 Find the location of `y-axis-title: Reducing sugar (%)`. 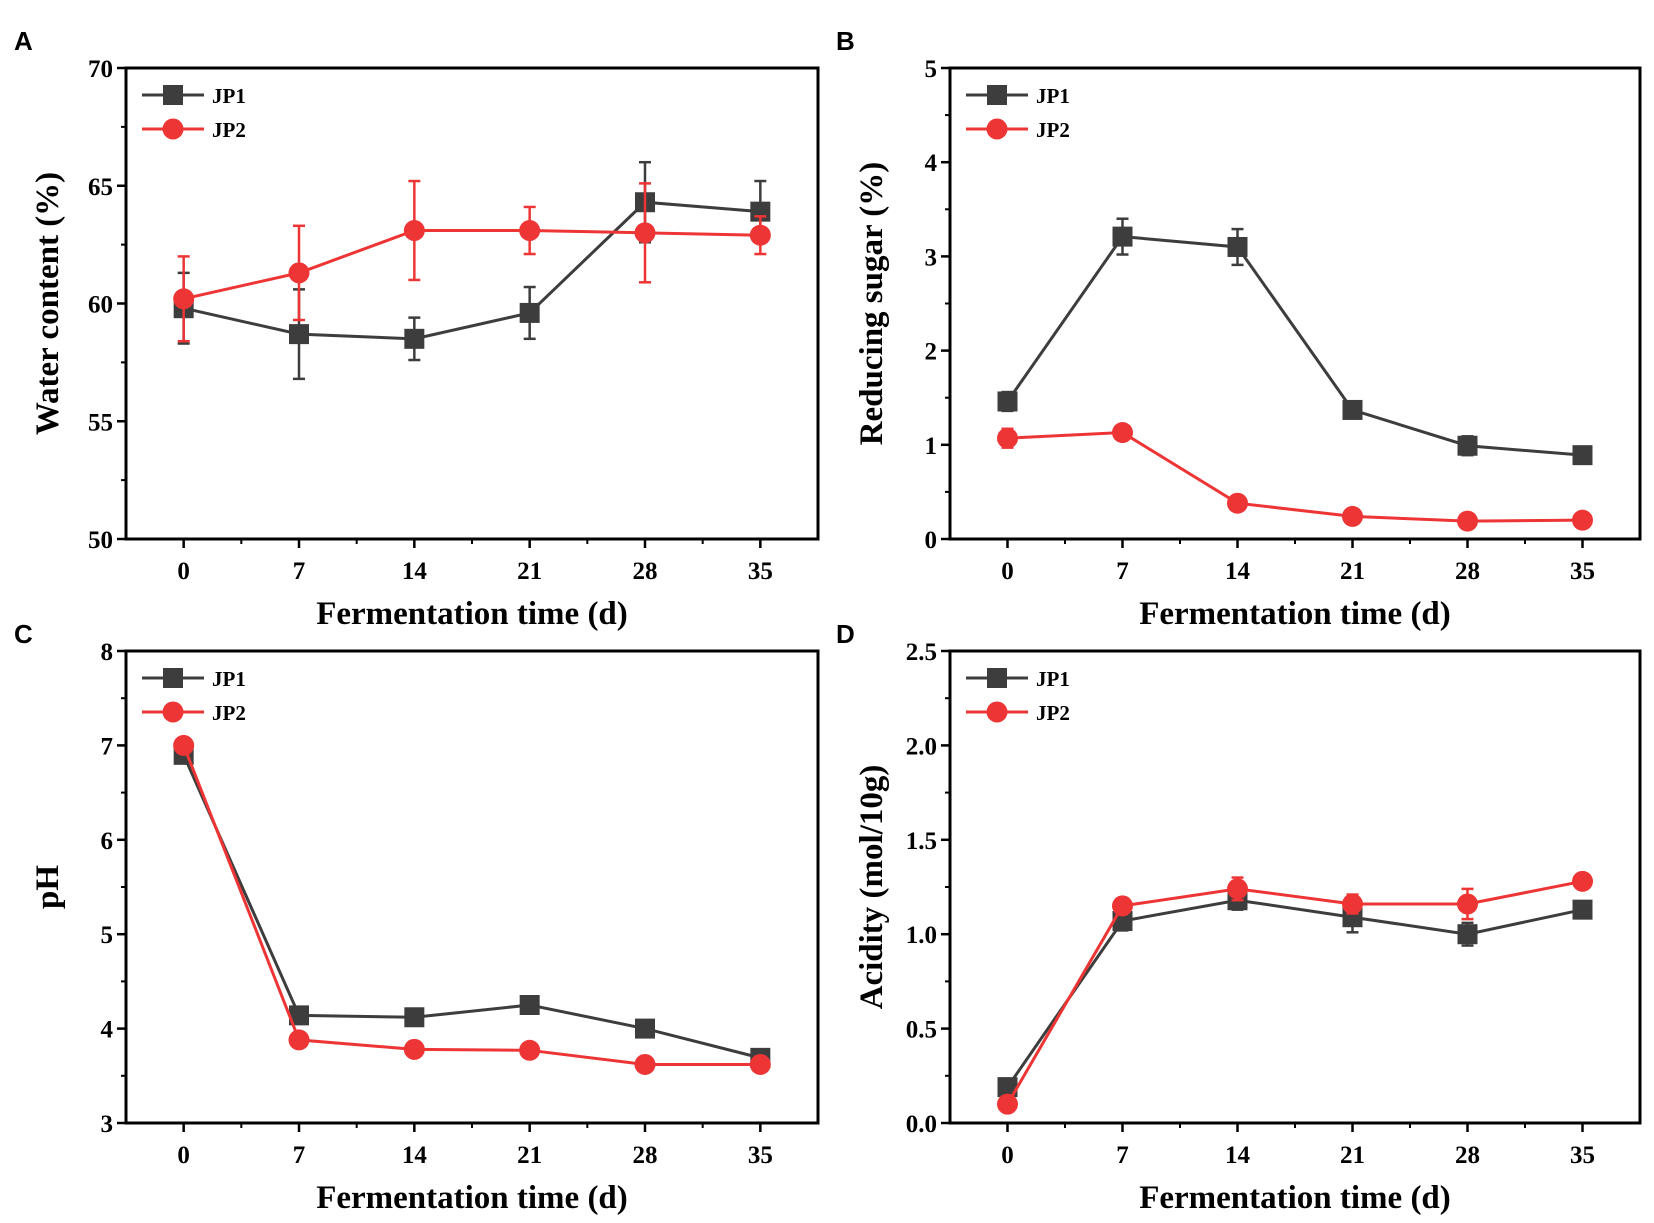

y-axis-title: Reducing sugar (%) is located at coordinates (872, 304).